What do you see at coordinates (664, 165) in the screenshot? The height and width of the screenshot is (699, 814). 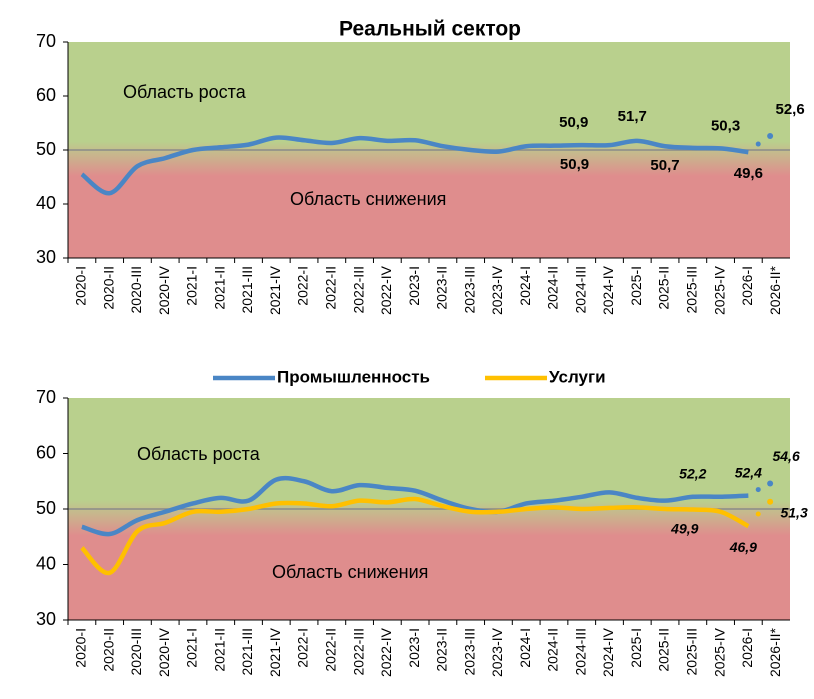 I see `data-label: 50,7` at bounding box center [664, 165].